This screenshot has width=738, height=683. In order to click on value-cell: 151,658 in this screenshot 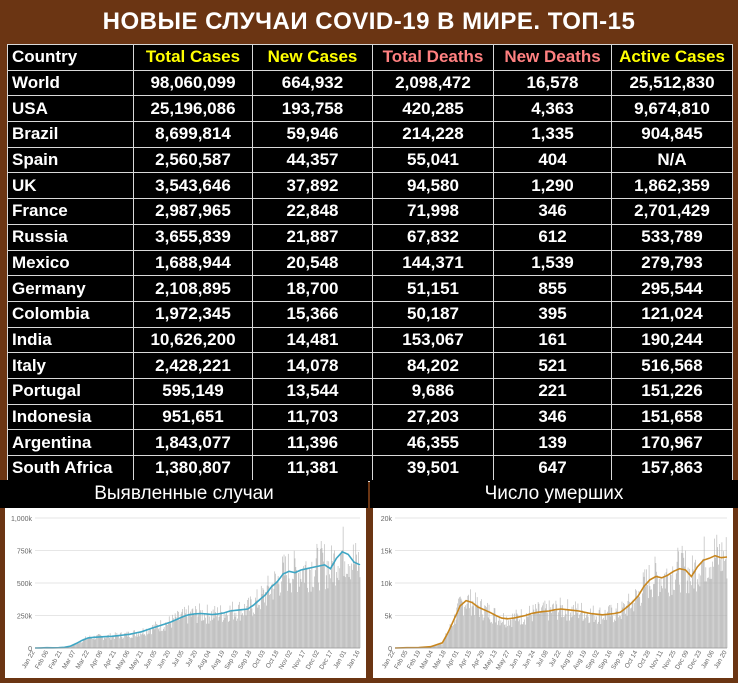, I will do `click(672, 417)`.